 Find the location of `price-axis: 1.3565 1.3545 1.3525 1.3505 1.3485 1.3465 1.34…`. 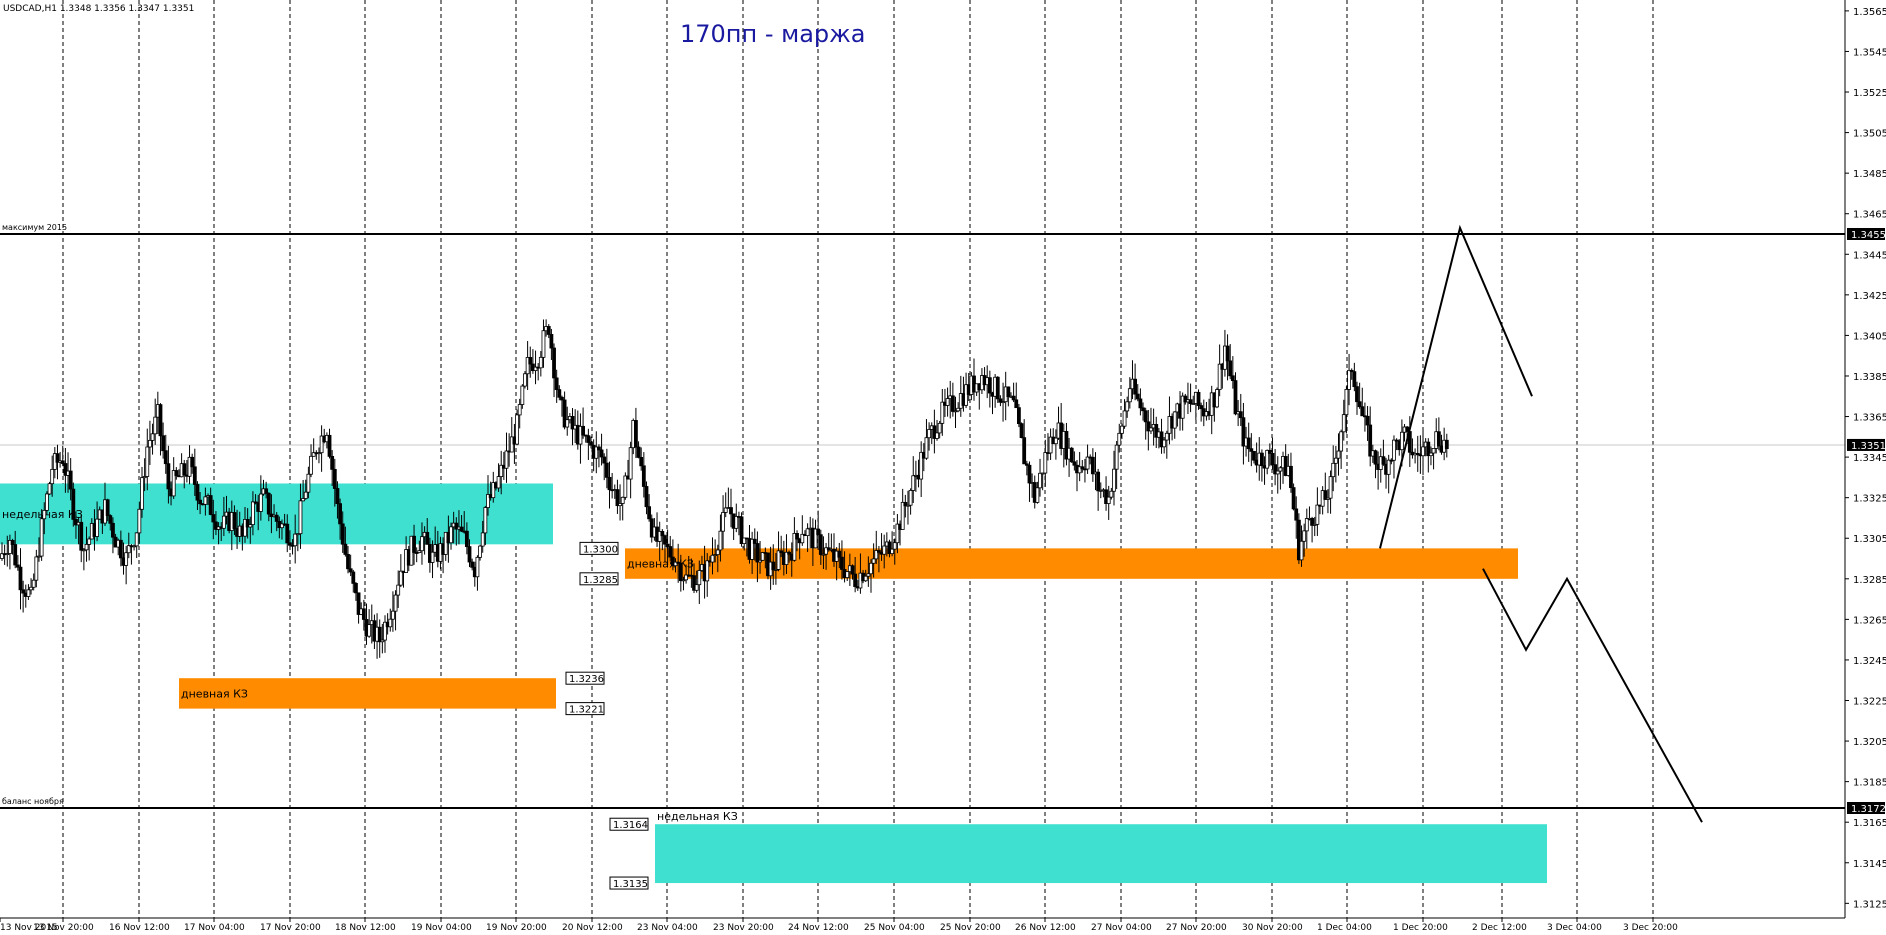

price-axis: 1.3565 1.3545 1.3525 1.3505 1.3485 1.3465 1.34… is located at coordinates (1865, 459).